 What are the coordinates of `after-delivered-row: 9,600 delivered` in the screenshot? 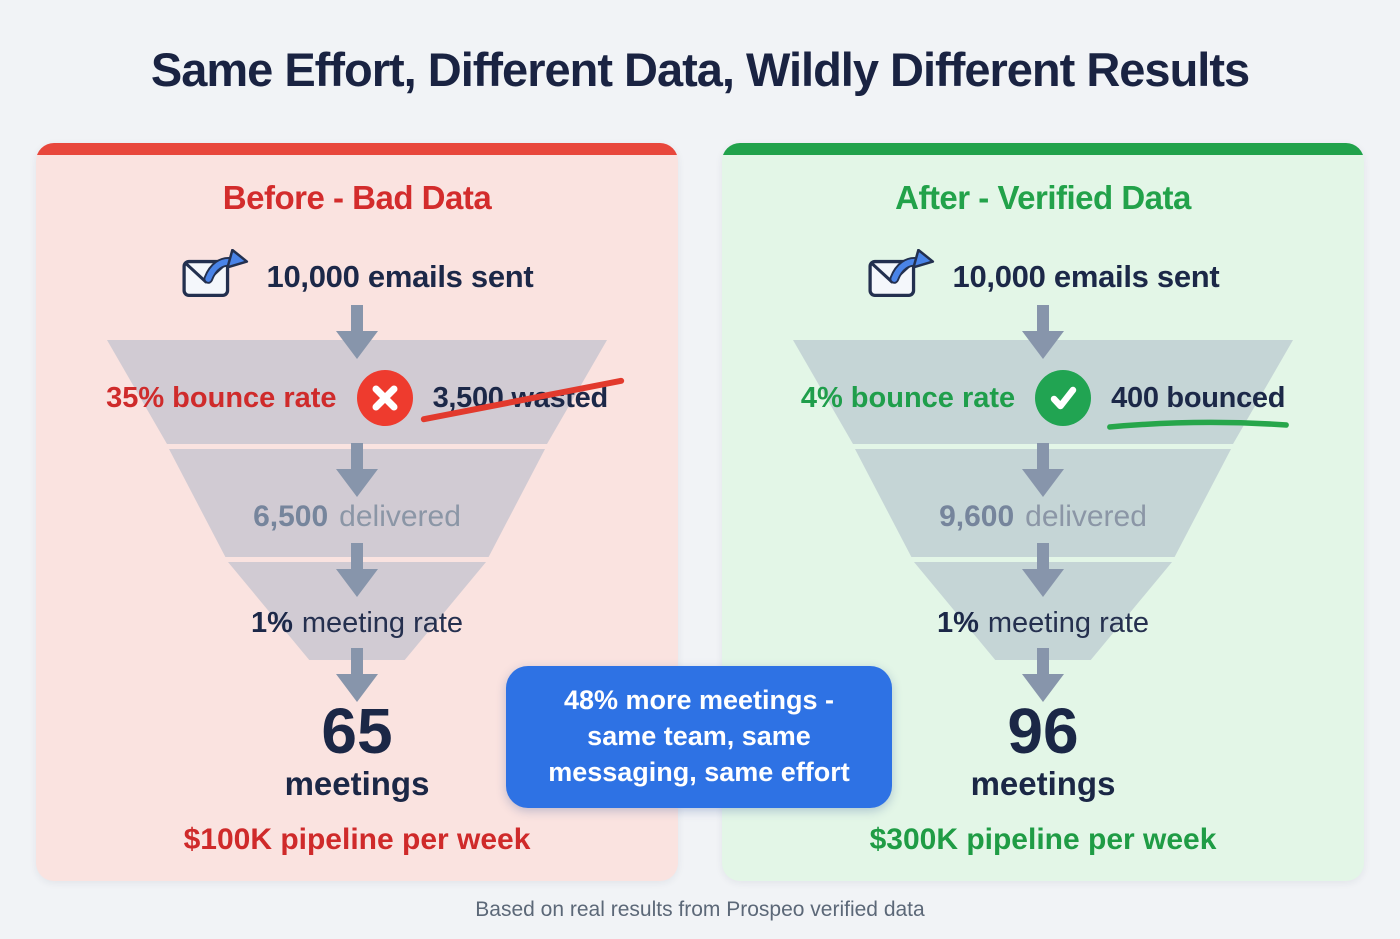 It's located at (1043, 517).